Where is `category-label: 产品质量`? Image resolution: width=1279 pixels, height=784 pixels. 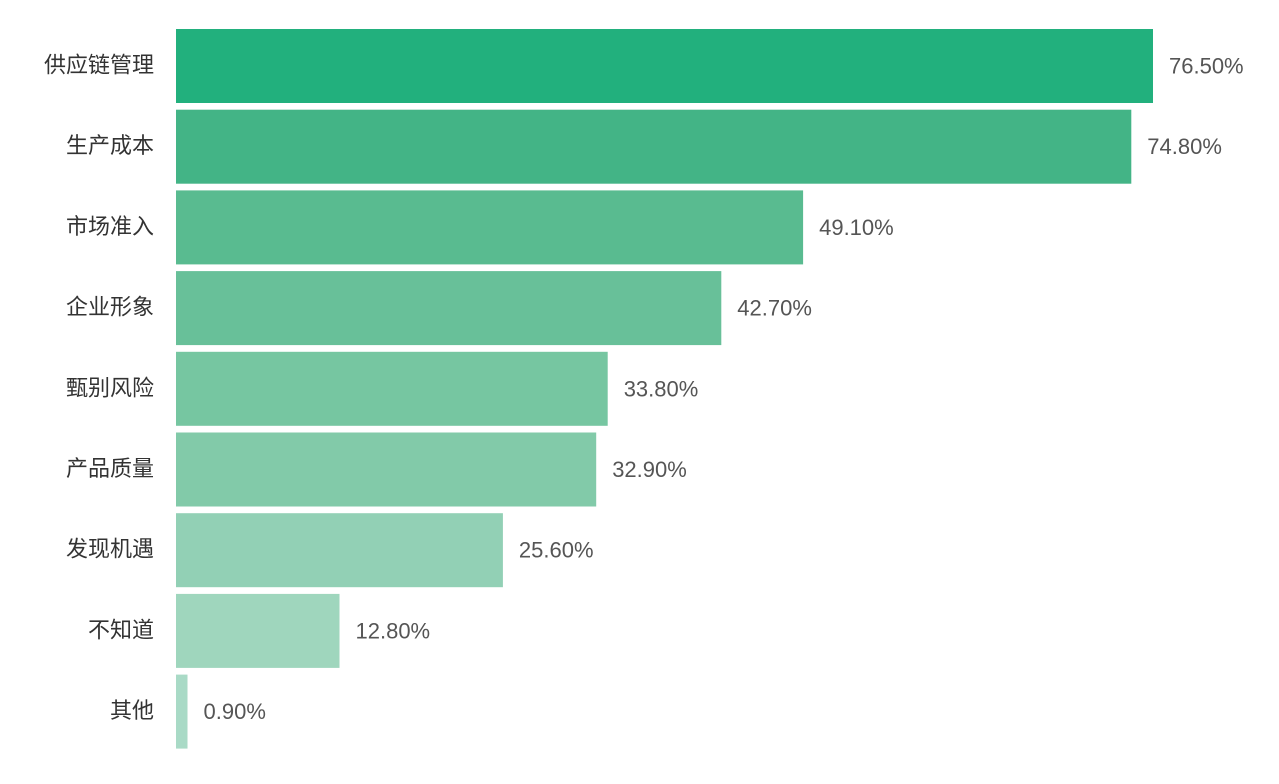 category-label: 产品质量 is located at coordinates (110, 469).